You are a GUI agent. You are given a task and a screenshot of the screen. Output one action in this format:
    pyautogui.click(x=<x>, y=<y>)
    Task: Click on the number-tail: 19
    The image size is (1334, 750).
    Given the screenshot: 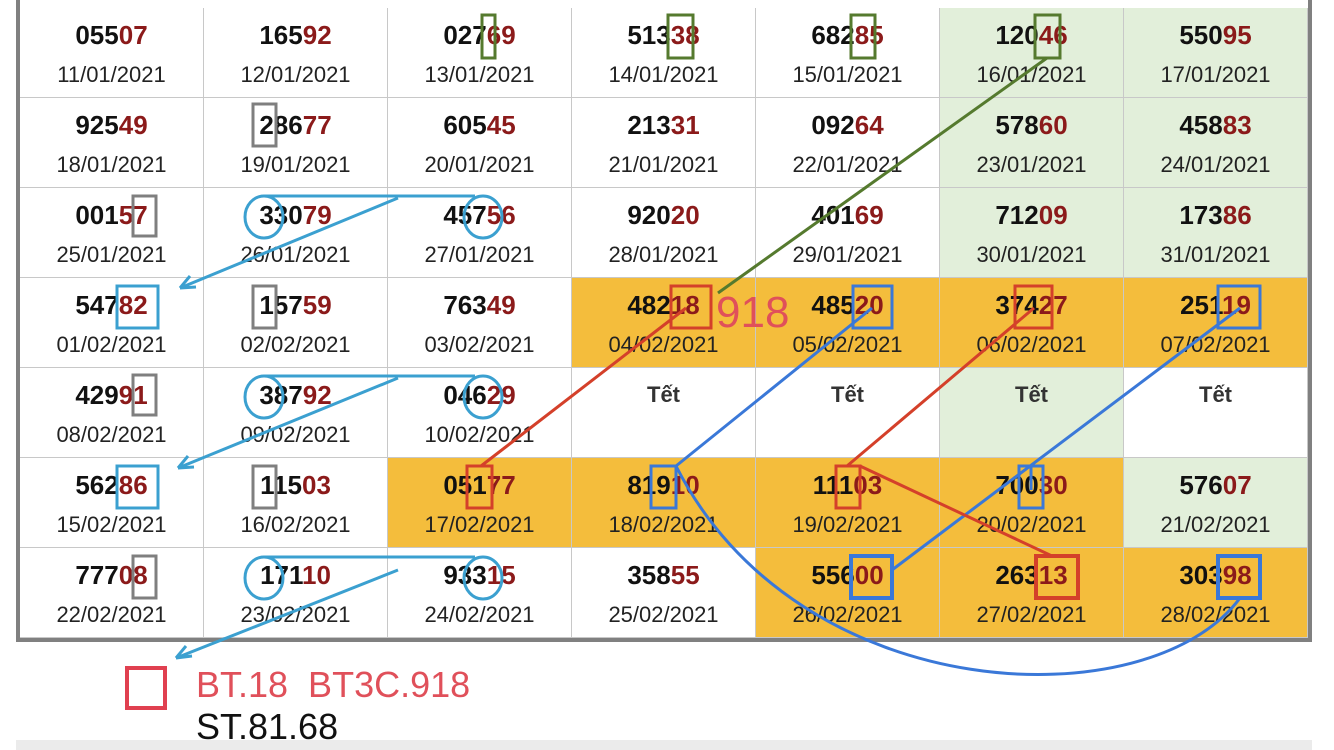 What is the action you would take?
    pyautogui.click(x=1236, y=305)
    